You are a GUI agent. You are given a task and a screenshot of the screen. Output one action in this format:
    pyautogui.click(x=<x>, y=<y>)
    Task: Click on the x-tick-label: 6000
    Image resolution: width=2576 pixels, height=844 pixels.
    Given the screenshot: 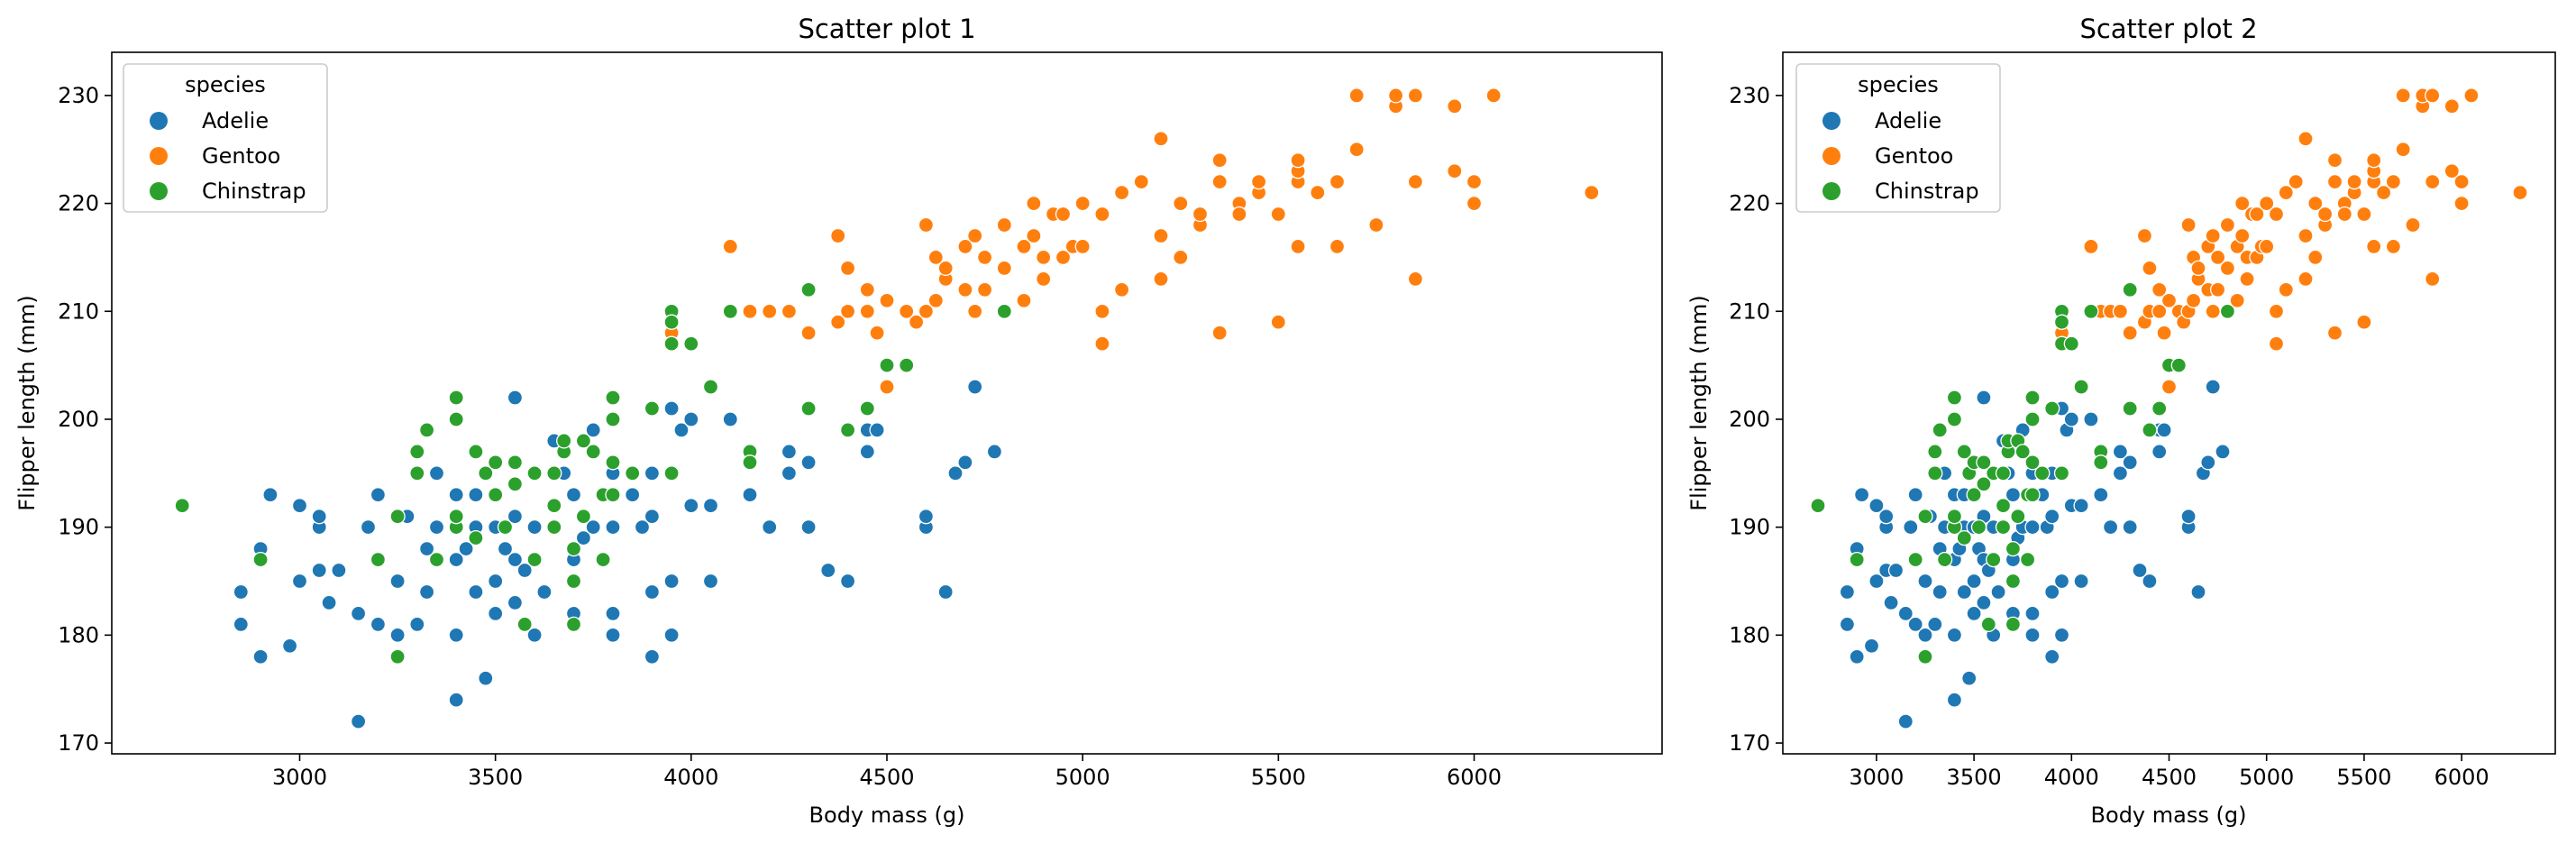 What is the action you would take?
    pyautogui.click(x=1474, y=777)
    